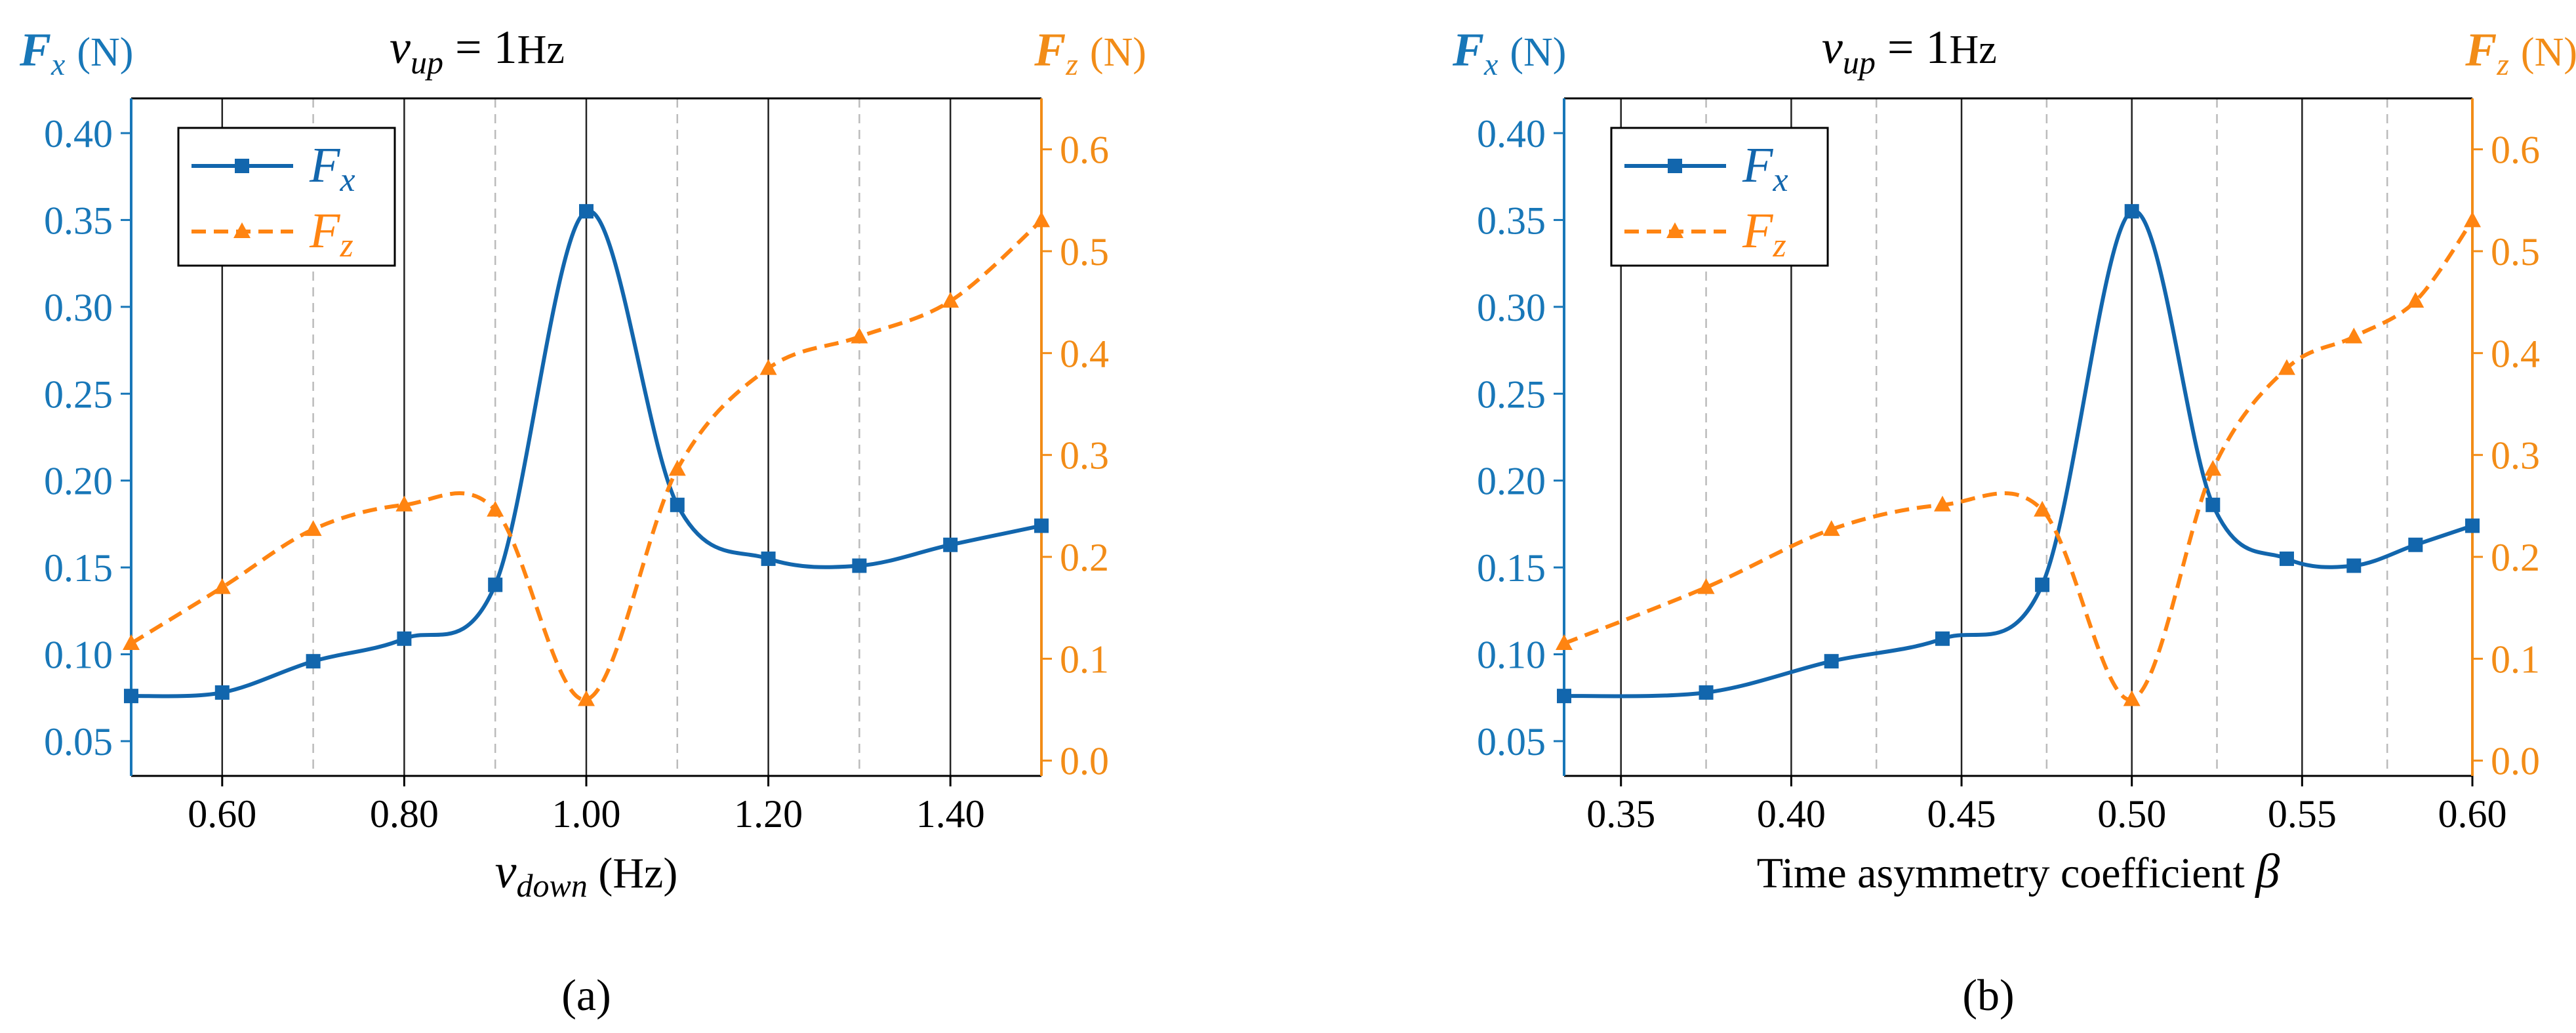 Image resolution: width=2576 pixels, height=1033 pixels. What do you see at coordinates (1620, 814) in the screenshot?
I see `x-tick-label: 0.35` at bounding box center [1620, 814].